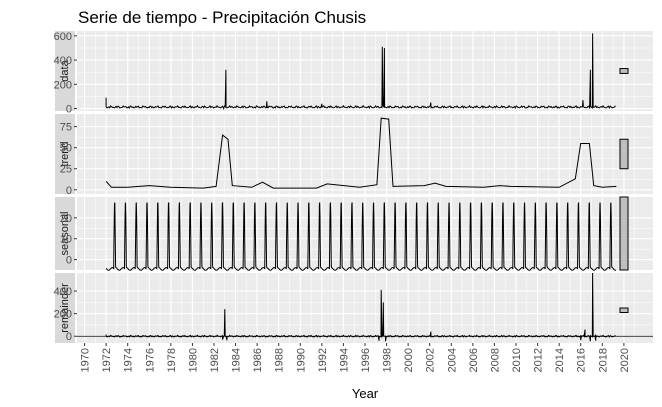  I want to click on x-tick-label: 2002, so click(431, 360).